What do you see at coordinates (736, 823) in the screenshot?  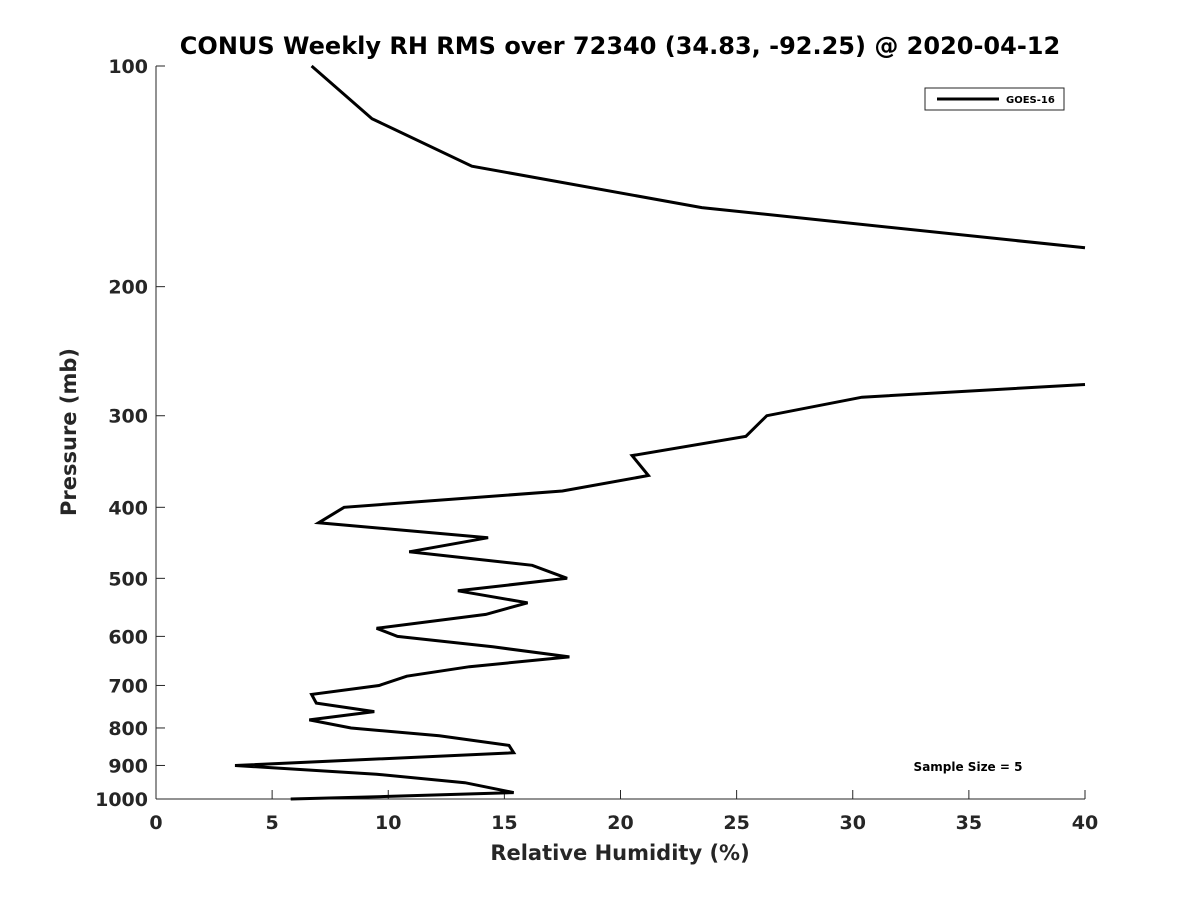 I see `x-tick-label: 25` at bounding box center [736, 823].